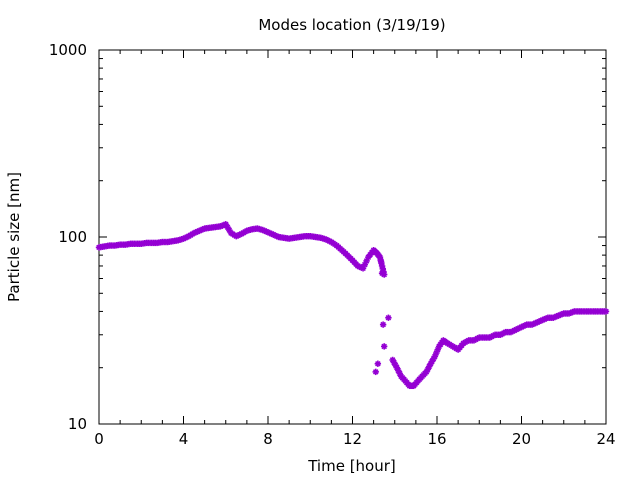  I want to click on x-tick-label: 16, so click(436, 439).